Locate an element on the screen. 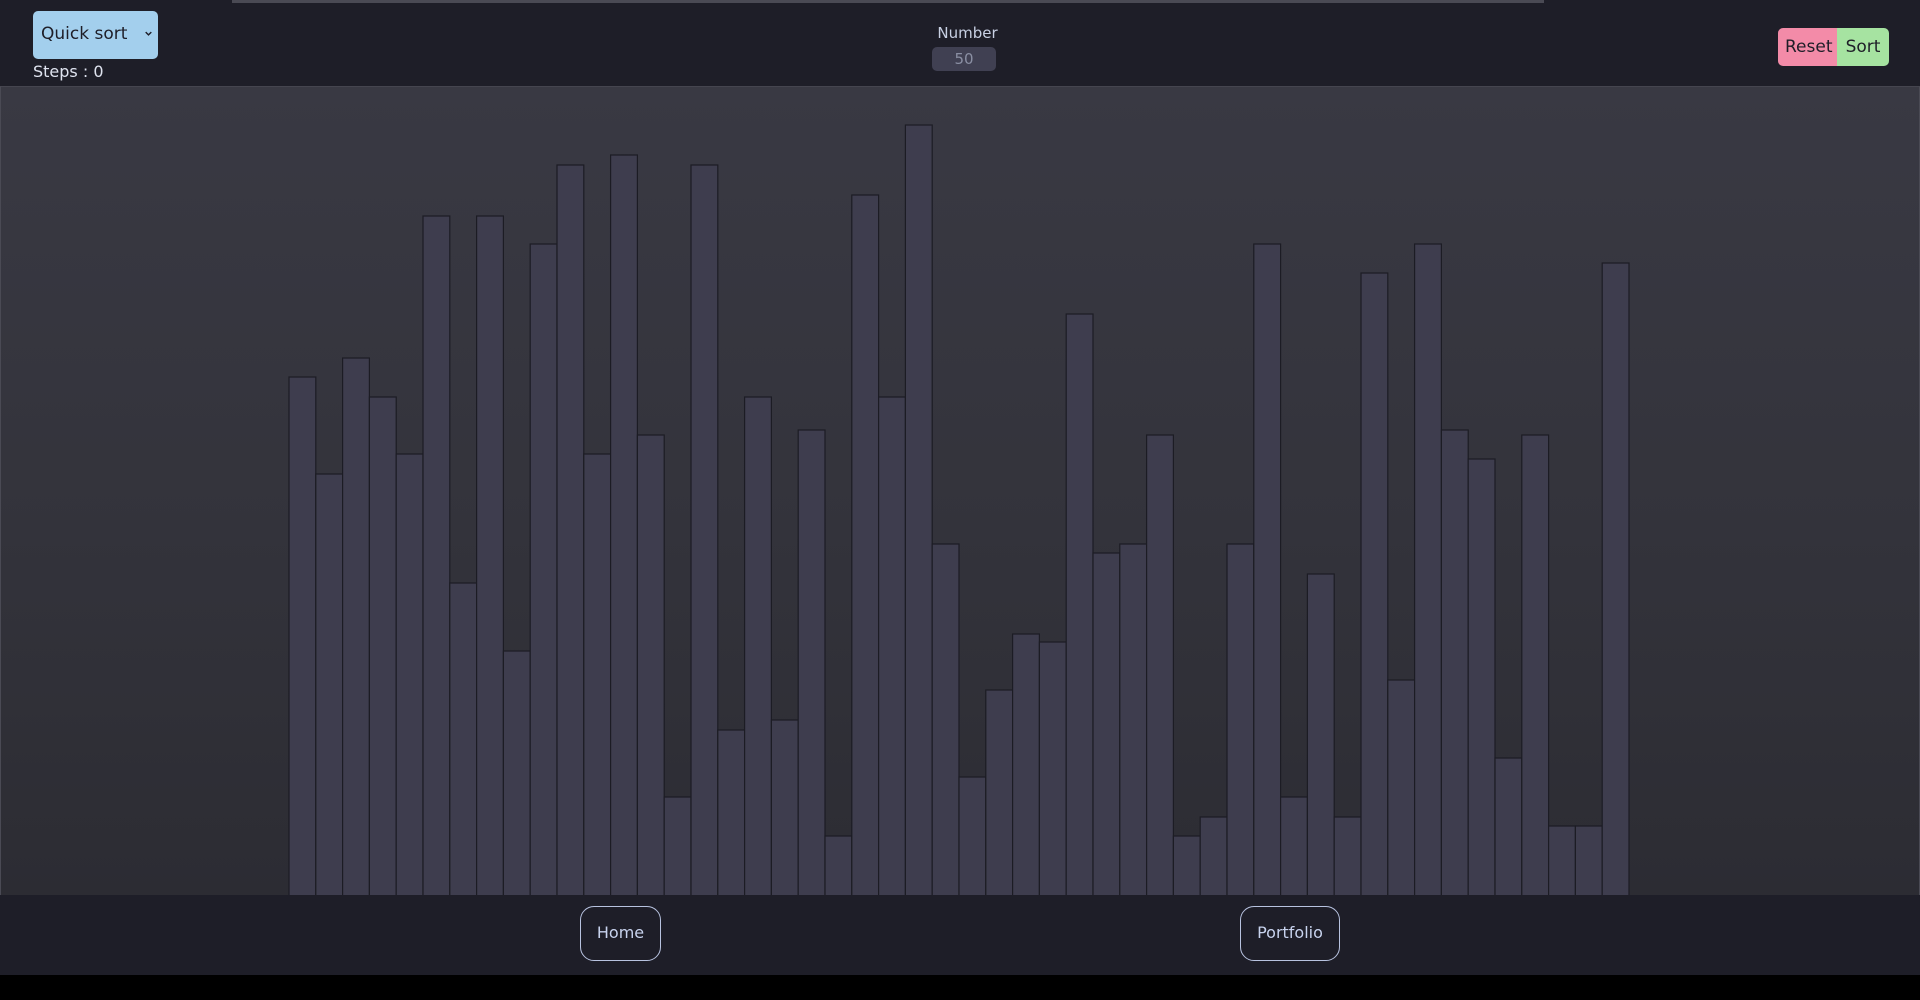 This screenshot has width=1920, height=1000. steps-counter: Steps : 0 is located at coordinates (68, 71).